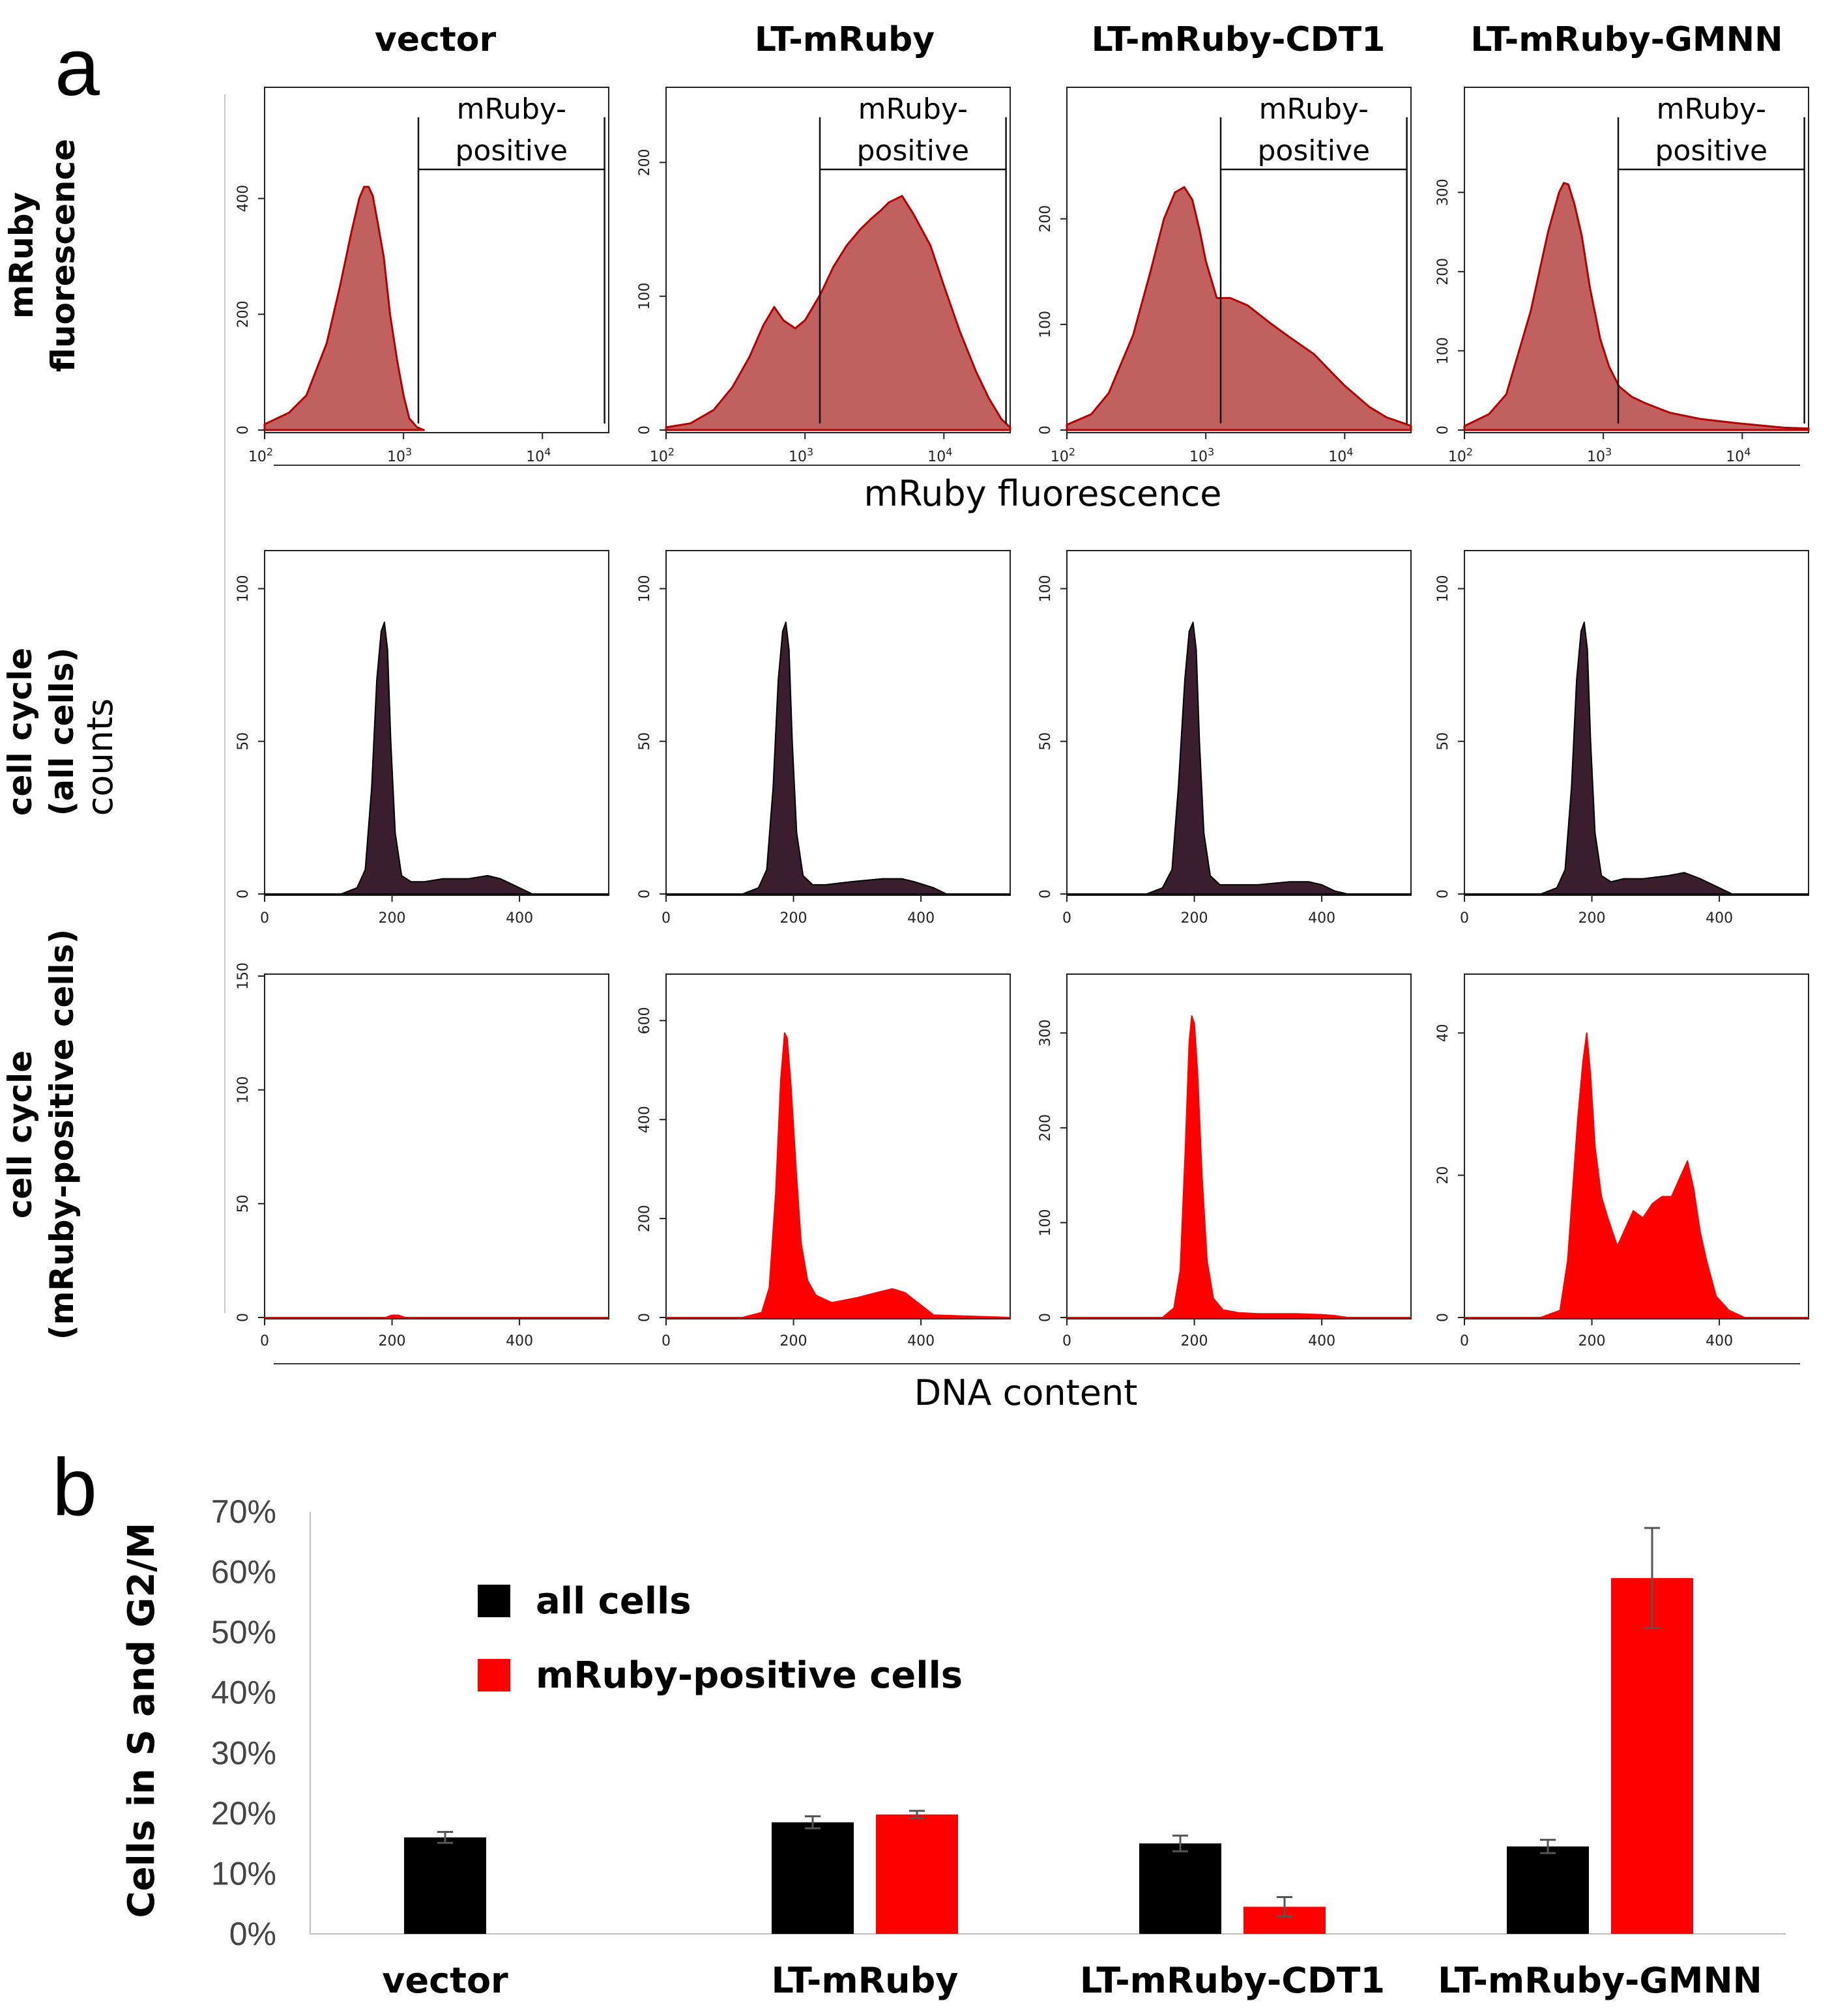  What do you see at coordinates (74, 1488) in the screenshot?
I see `panel-letter-b: b` at bounding box center [74, 1488].